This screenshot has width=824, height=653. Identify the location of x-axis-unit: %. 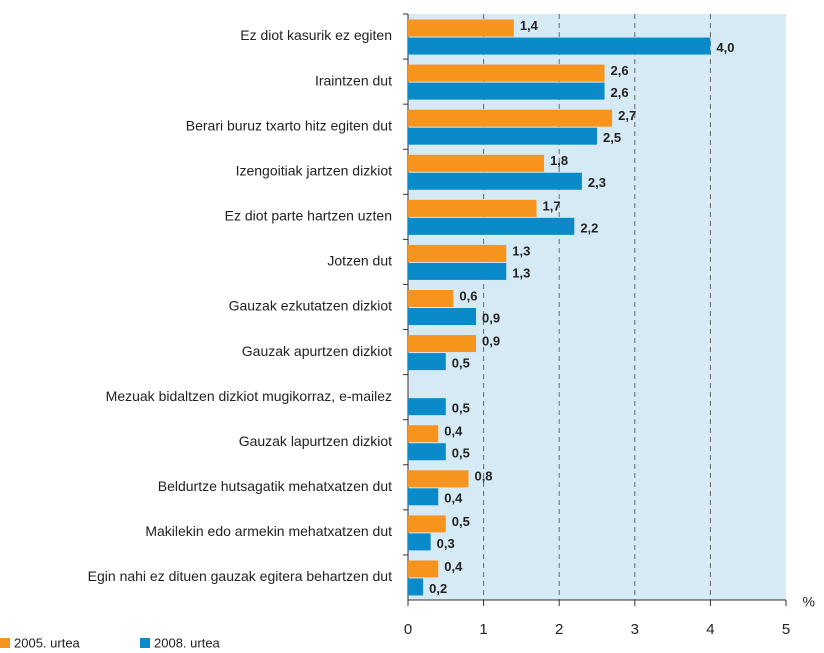
(809, 602).